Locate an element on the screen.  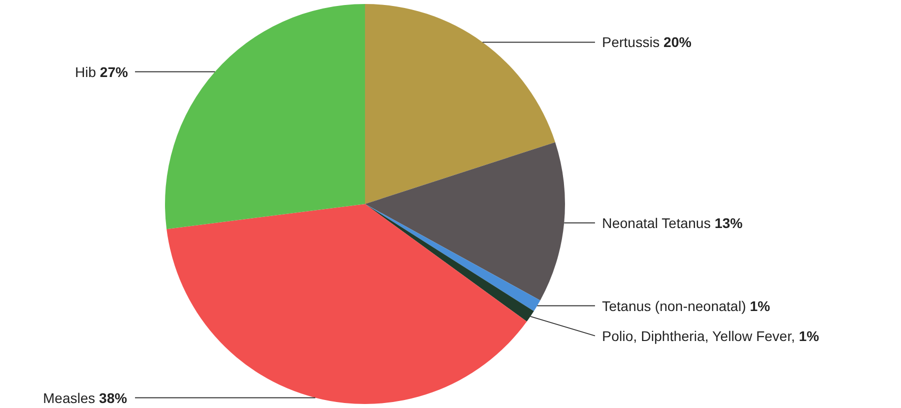
data-label: 1% is located at coordinates (760, 306).